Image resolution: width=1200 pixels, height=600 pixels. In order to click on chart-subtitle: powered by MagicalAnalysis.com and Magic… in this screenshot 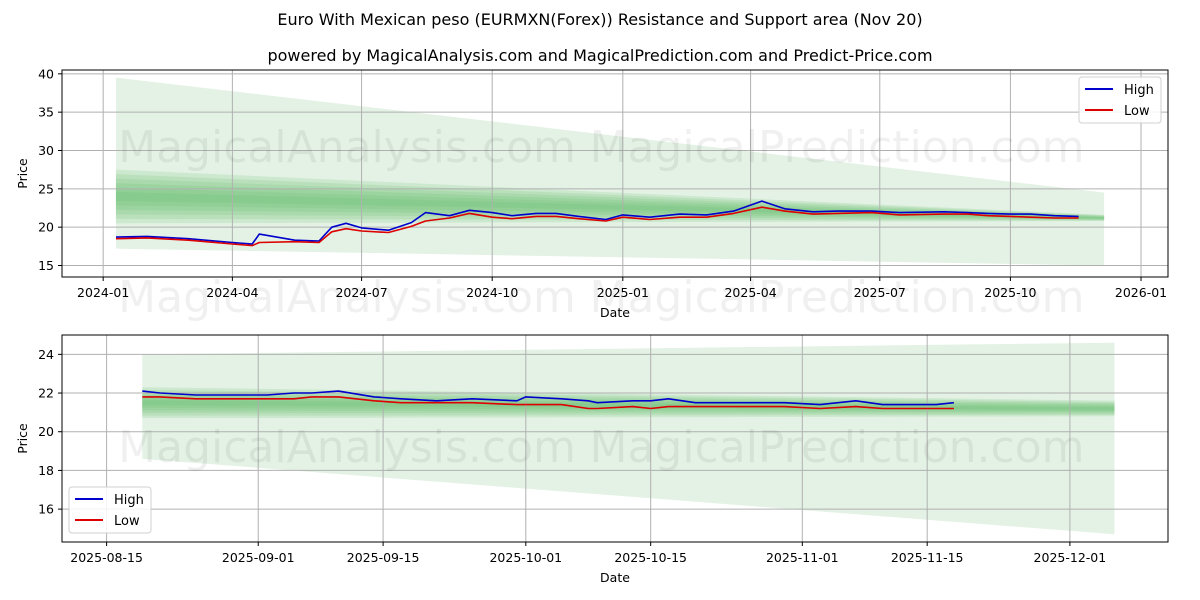, I will do `click(600, 55)`.